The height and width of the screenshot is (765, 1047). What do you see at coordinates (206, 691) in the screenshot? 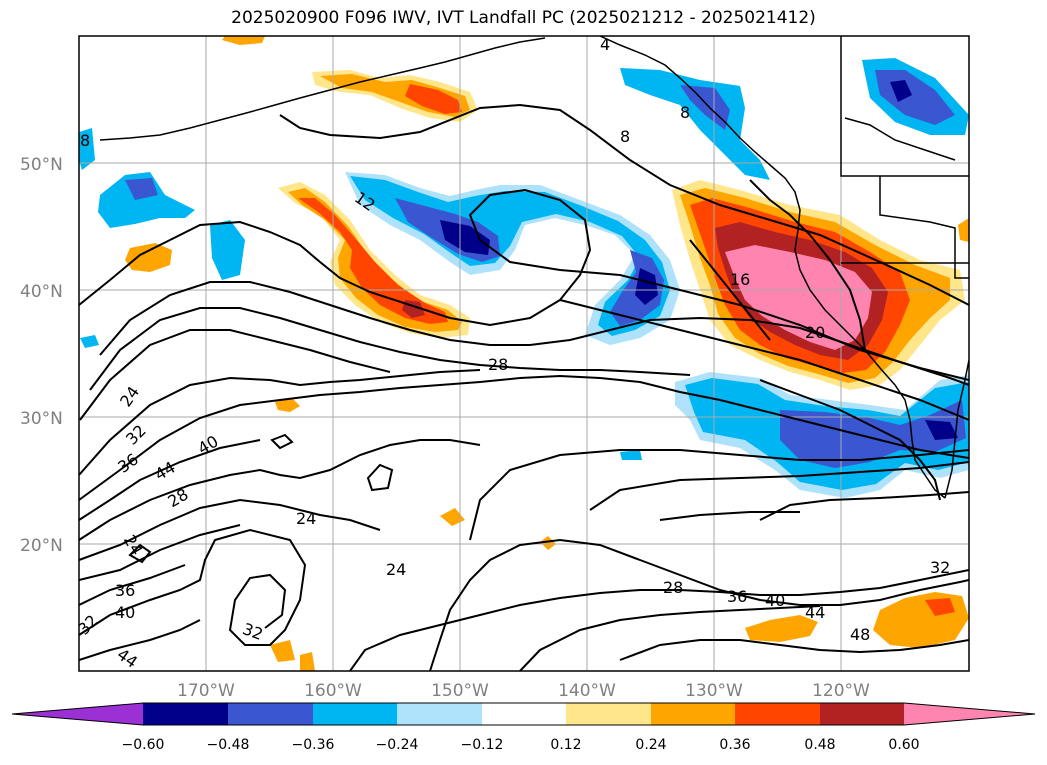
I see `lon-label: 170°W` at bounding box center [206, 691].